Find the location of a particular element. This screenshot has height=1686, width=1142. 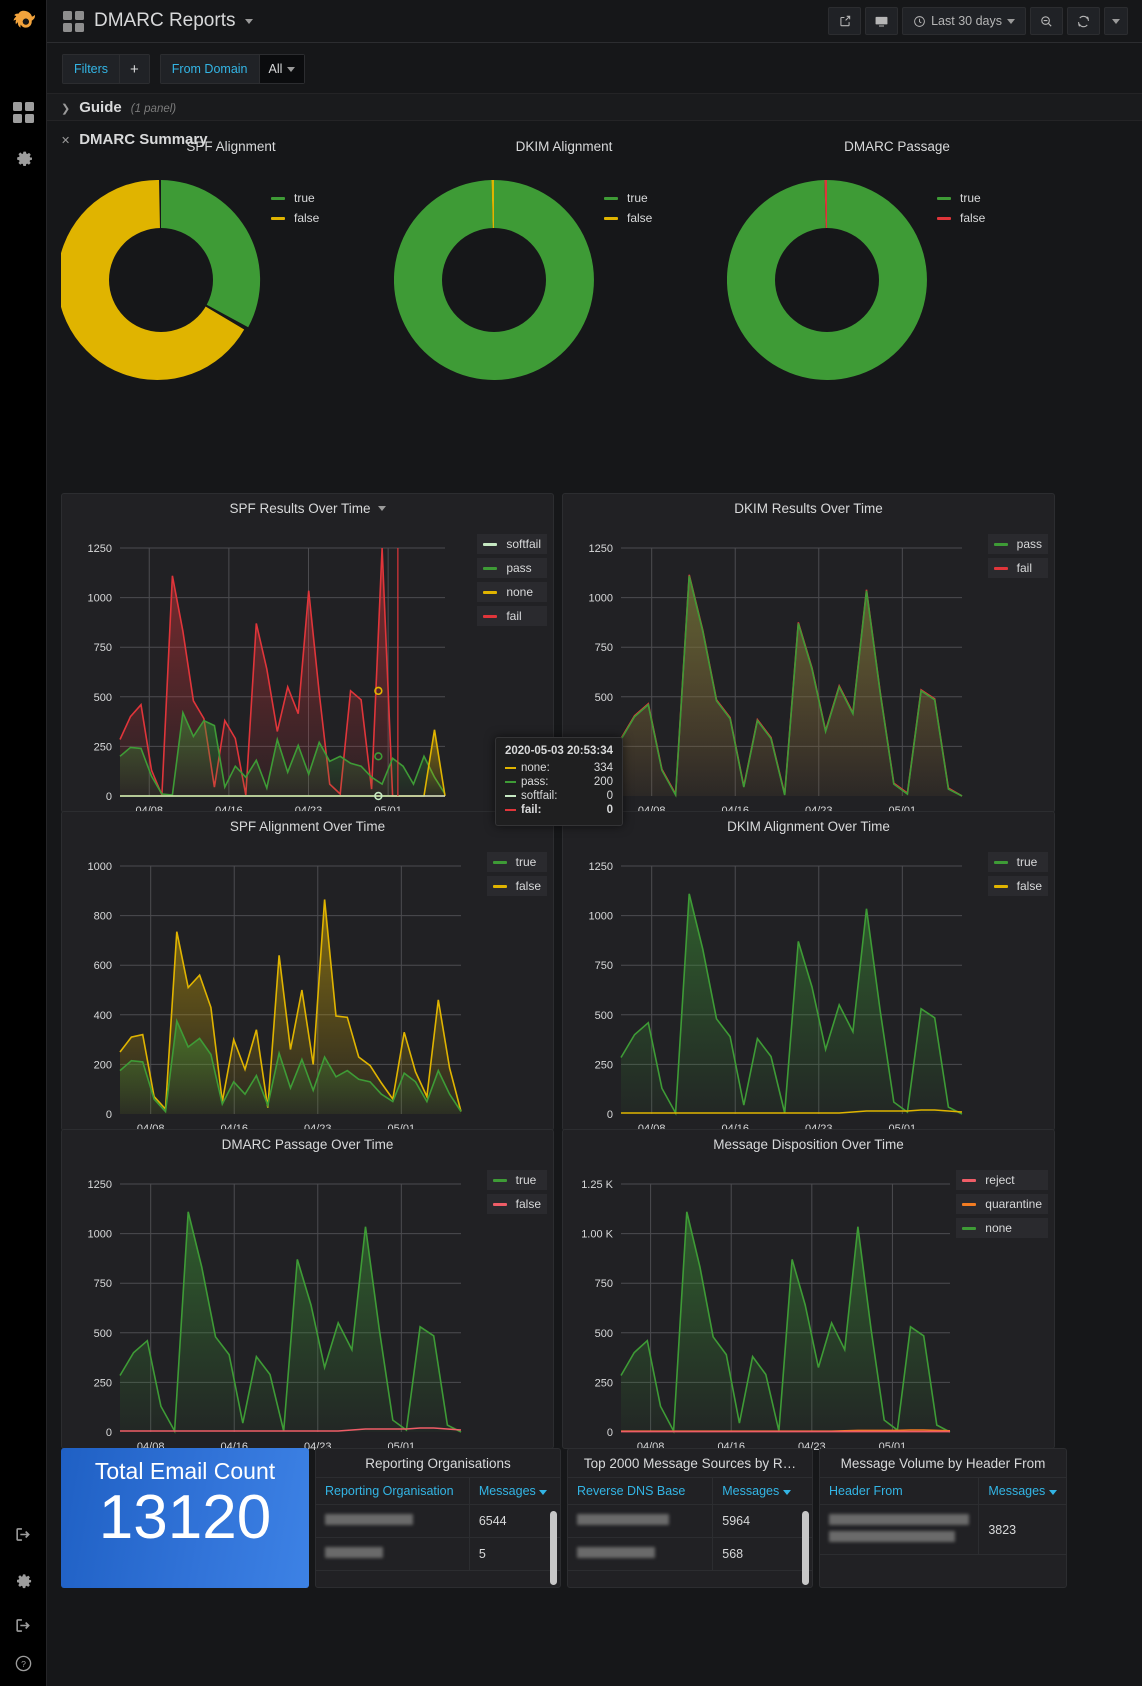

chevron-down-icon is located at coordinates (1116, 21).